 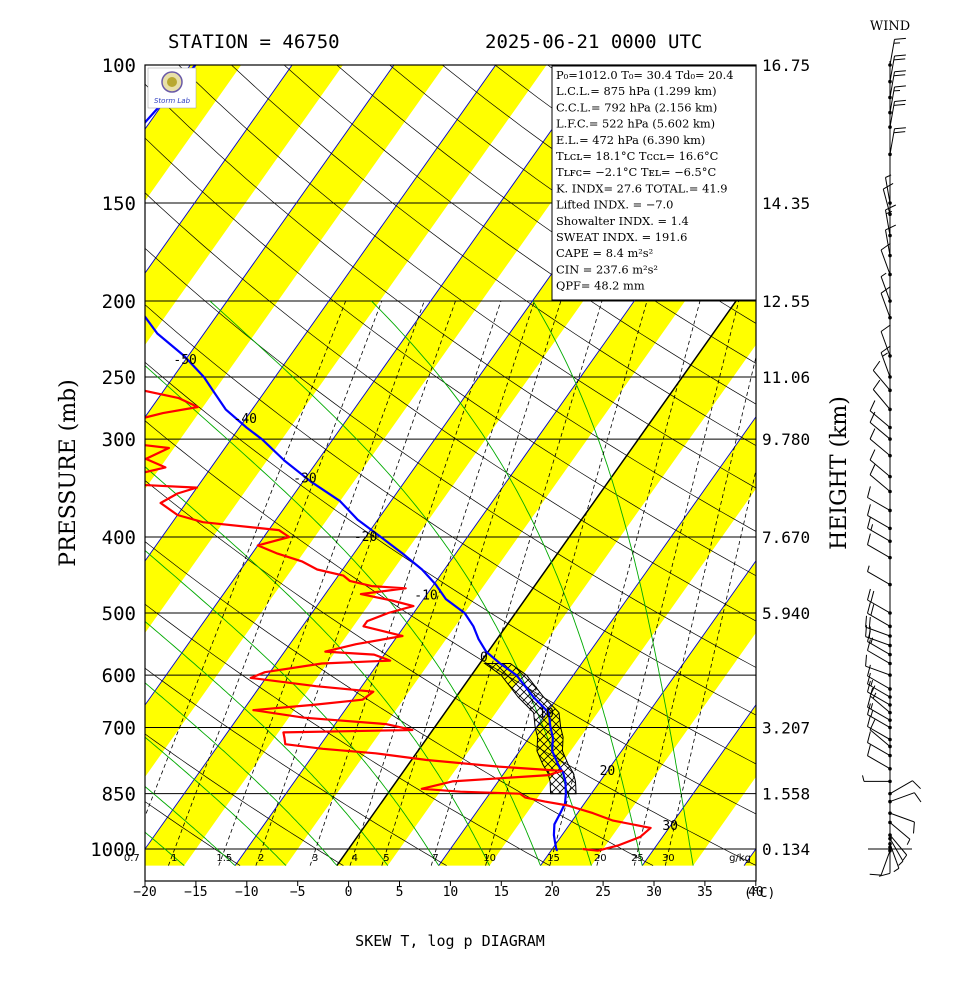 I want to click on wind-title: WIND, so click(x=890, y=26).